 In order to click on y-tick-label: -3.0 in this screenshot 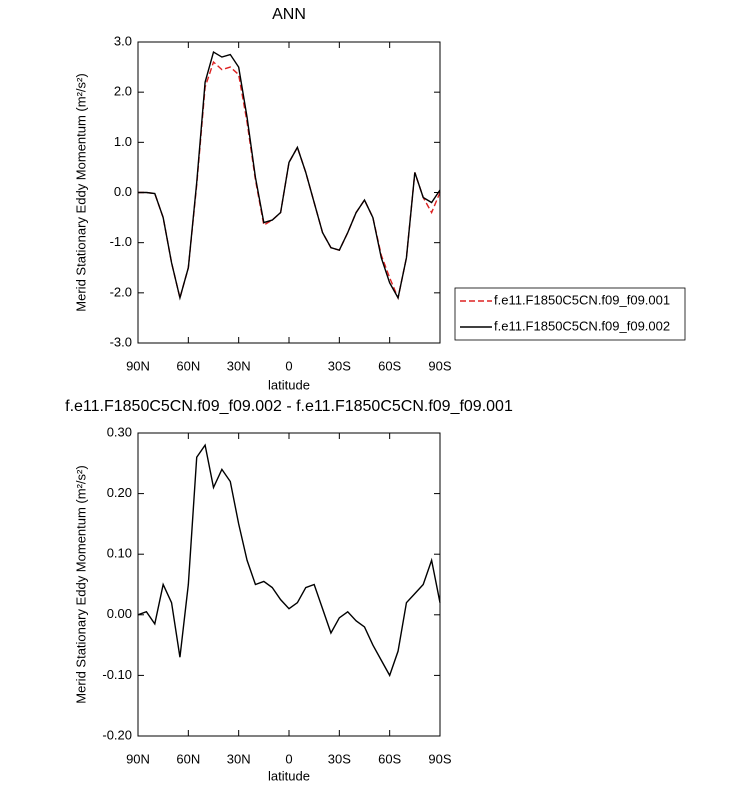, I will do `click(121, 341)`.